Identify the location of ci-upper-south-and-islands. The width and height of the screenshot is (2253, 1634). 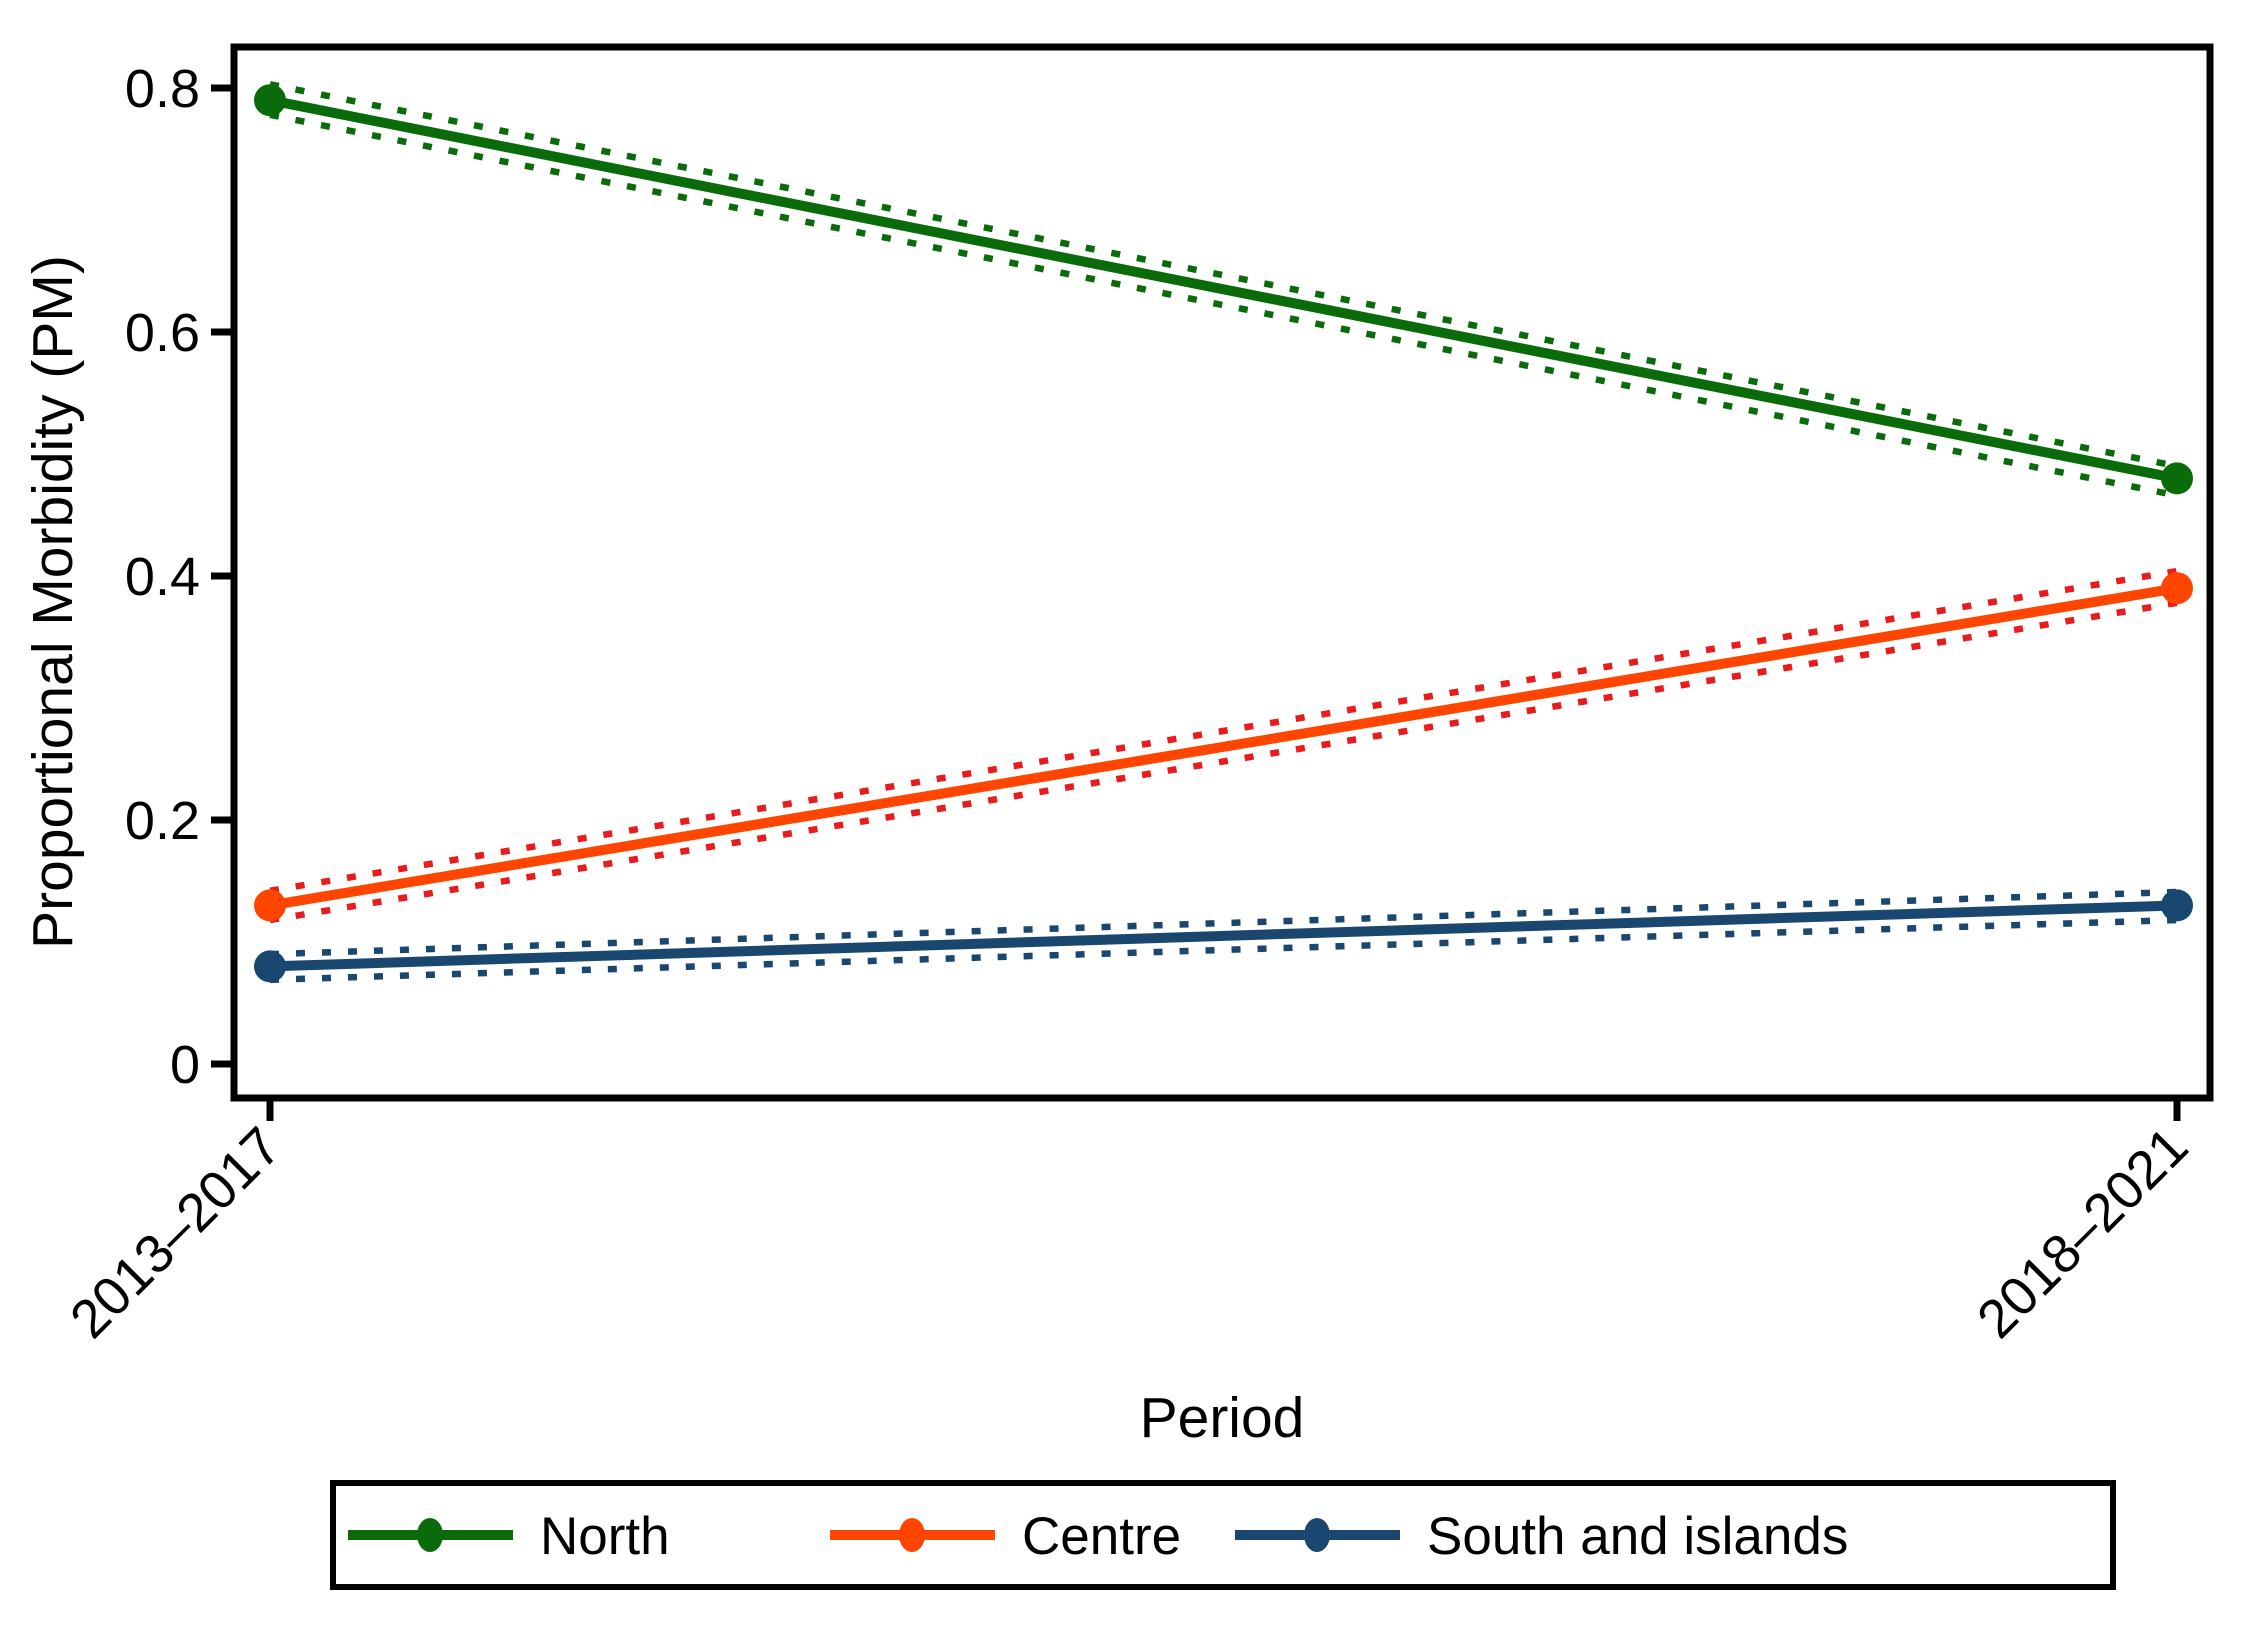
(1223, 923).